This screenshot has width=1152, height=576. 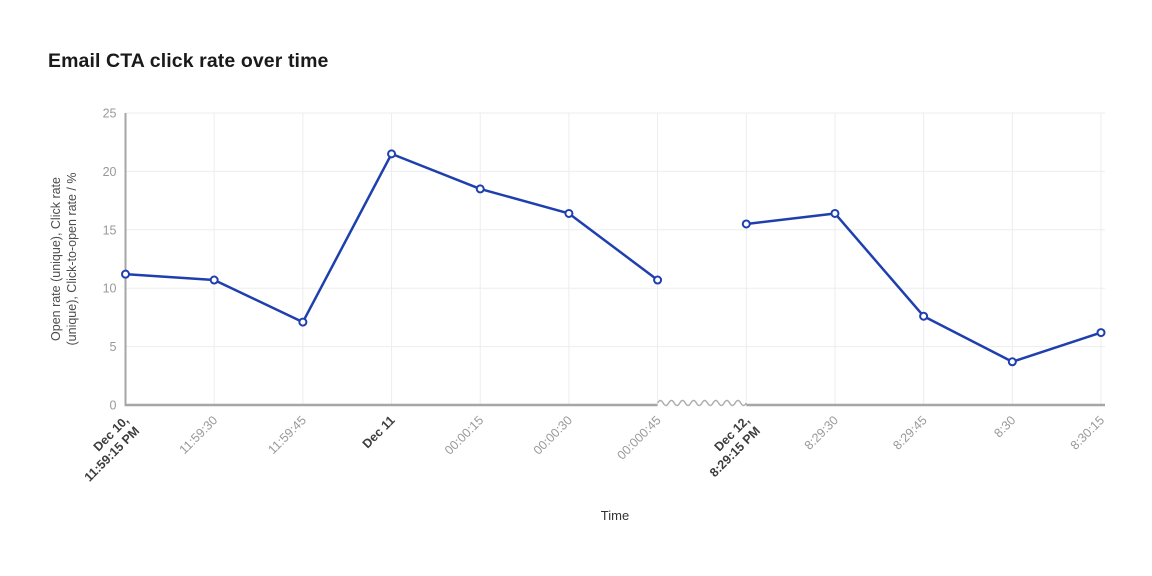 What do you see at coordinates (701, 403) in the screenshot?
I see `axis-break-zigzag` at bounding box center [701, 403].